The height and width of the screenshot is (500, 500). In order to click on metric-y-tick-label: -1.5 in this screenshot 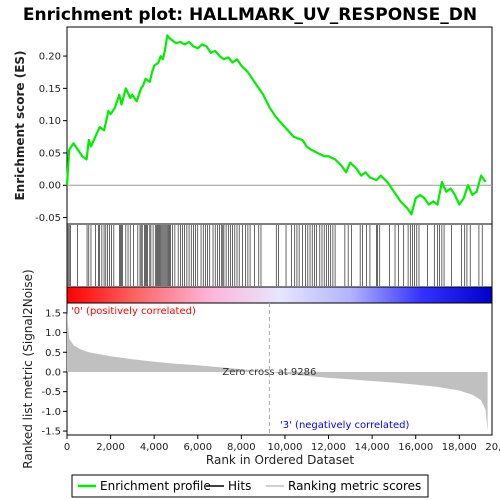, I will do `click(51, 432)`.